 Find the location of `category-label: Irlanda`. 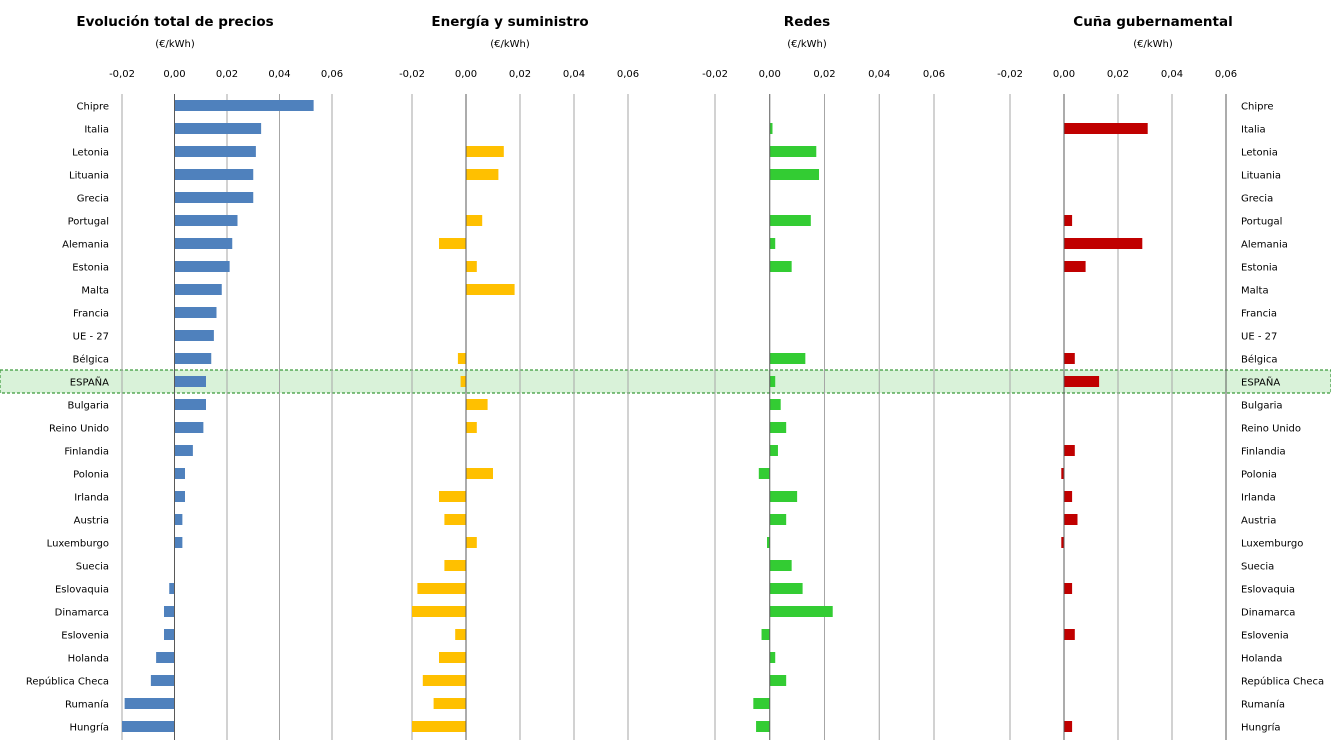

category-label: Irlanda is located at coordinates (91, 498).